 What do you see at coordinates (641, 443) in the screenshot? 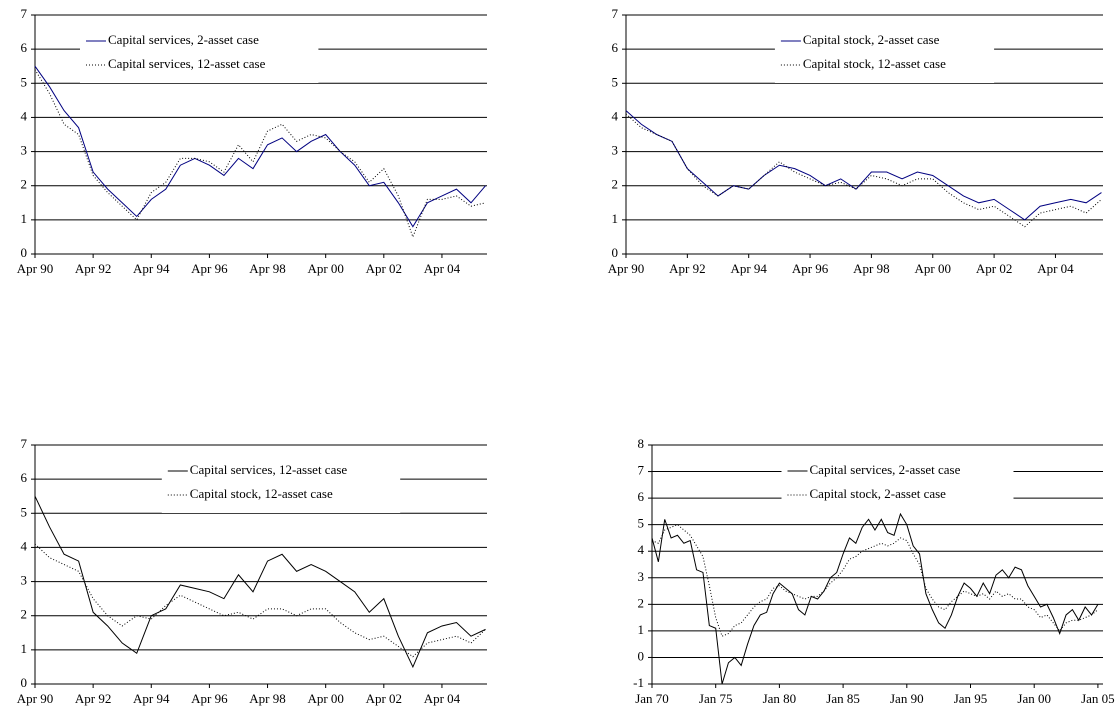
I see `y-tick-label: 8` at bounding box center [641, 443].